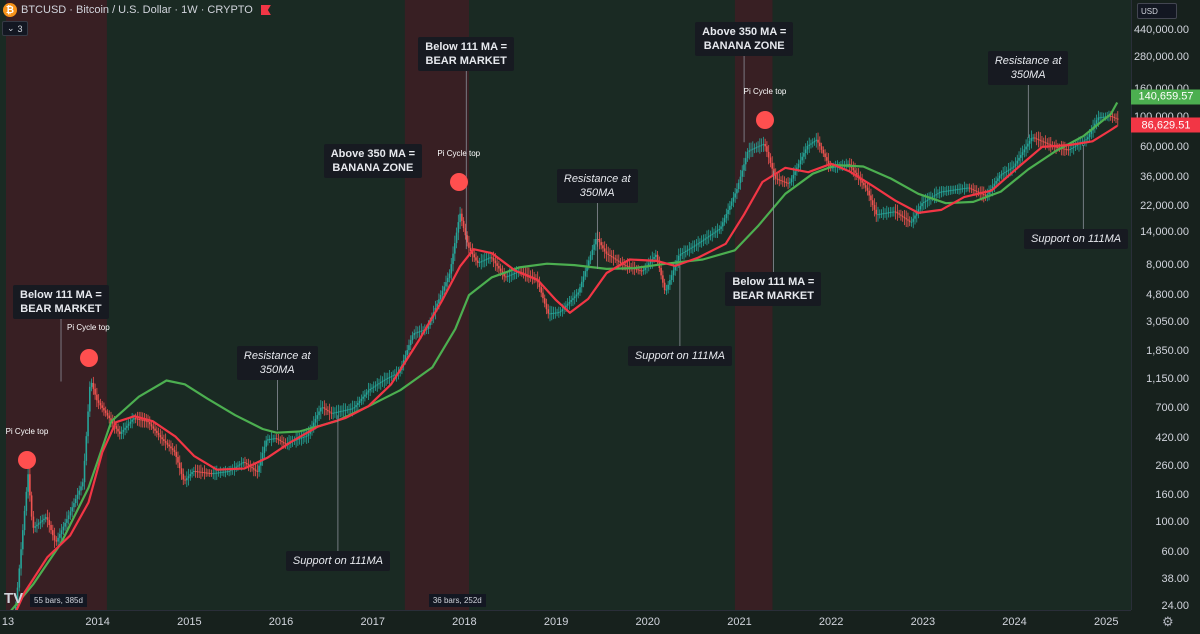  What do you see at coordinates (1165, 125) in the screenshot?
I see `price-tag: 86,629.51` at bounding box center [1165, 125].